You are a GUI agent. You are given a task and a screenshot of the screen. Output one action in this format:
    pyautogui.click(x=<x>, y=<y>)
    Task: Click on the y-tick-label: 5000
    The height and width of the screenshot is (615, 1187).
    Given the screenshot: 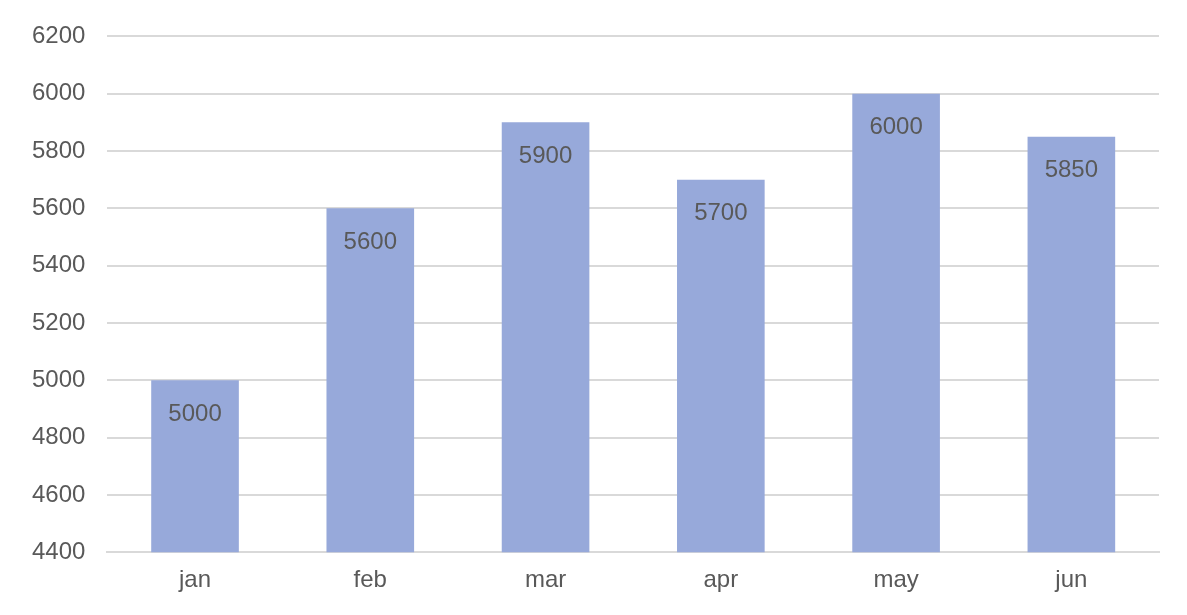 What is the action you would take?
    pyautogui.click(x=59, y=378)
    